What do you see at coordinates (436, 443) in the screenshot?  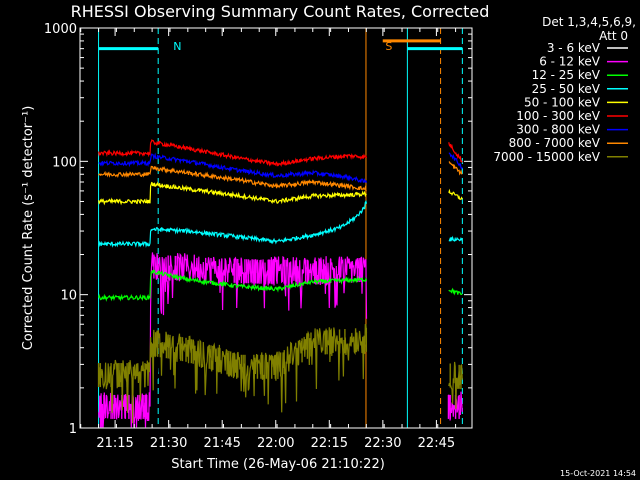 I see `x-tick-label: 22:45` at bounding box center [436, 443].